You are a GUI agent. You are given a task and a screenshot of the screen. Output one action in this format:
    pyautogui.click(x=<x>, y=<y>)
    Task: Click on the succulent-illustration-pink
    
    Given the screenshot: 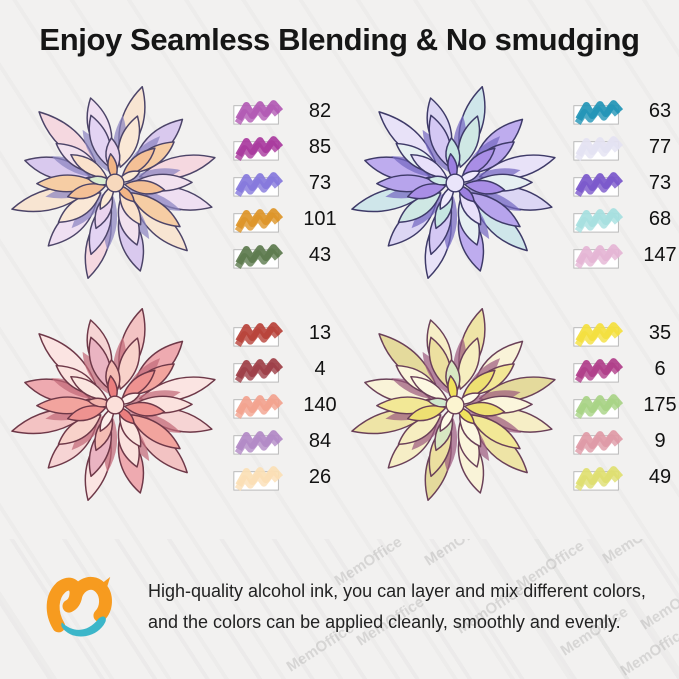 What is the action you would take?
    pyautogui.click(x=113, y=404)
    